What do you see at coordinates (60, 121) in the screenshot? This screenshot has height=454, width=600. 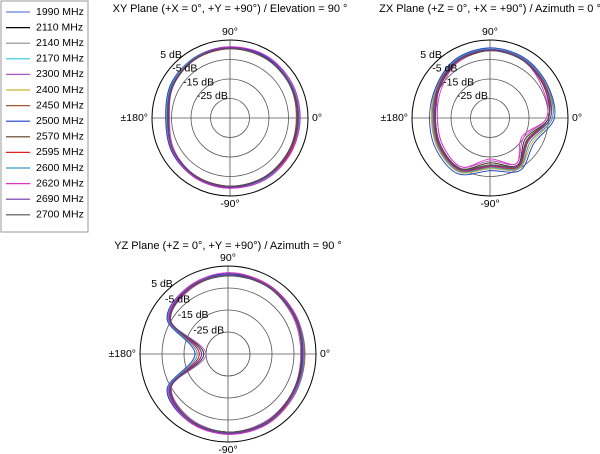 I see `legend-label: 2500 MHz` at bounding box center [60, 121].